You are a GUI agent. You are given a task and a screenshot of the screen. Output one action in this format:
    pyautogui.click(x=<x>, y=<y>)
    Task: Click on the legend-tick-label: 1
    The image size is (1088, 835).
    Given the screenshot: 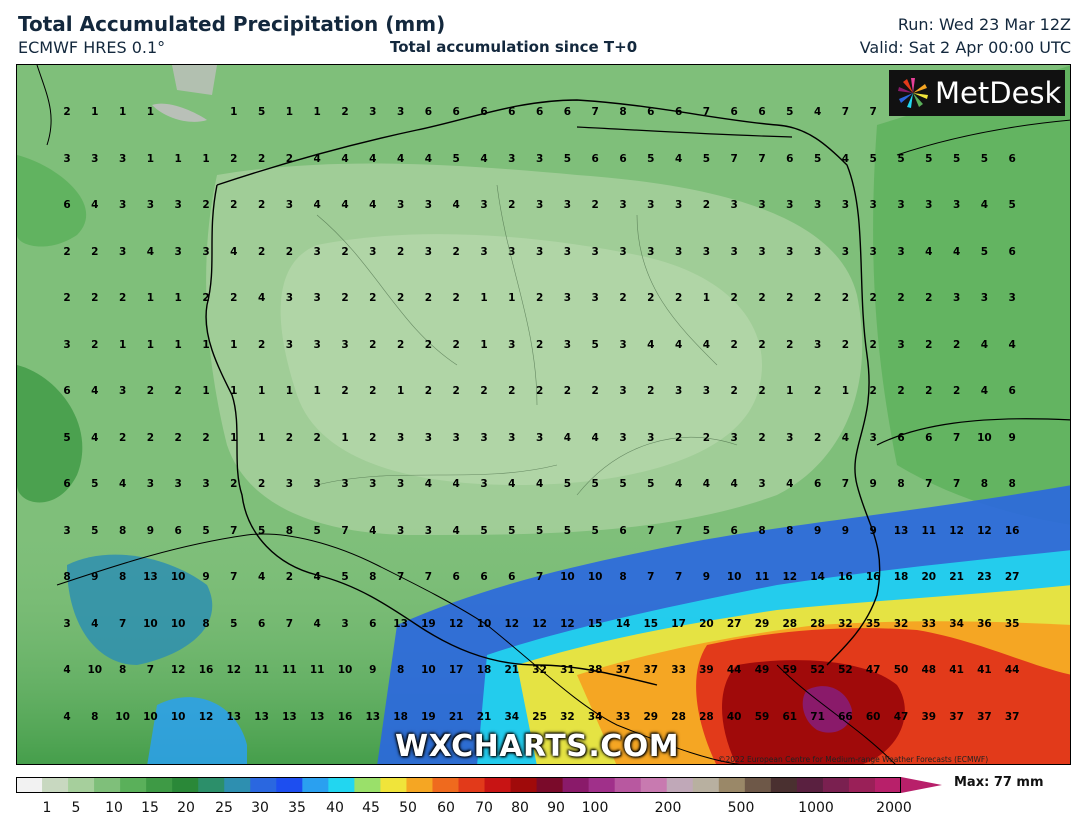 What is the action you would take?
    pyautogui.click(x=47, y=808)
    